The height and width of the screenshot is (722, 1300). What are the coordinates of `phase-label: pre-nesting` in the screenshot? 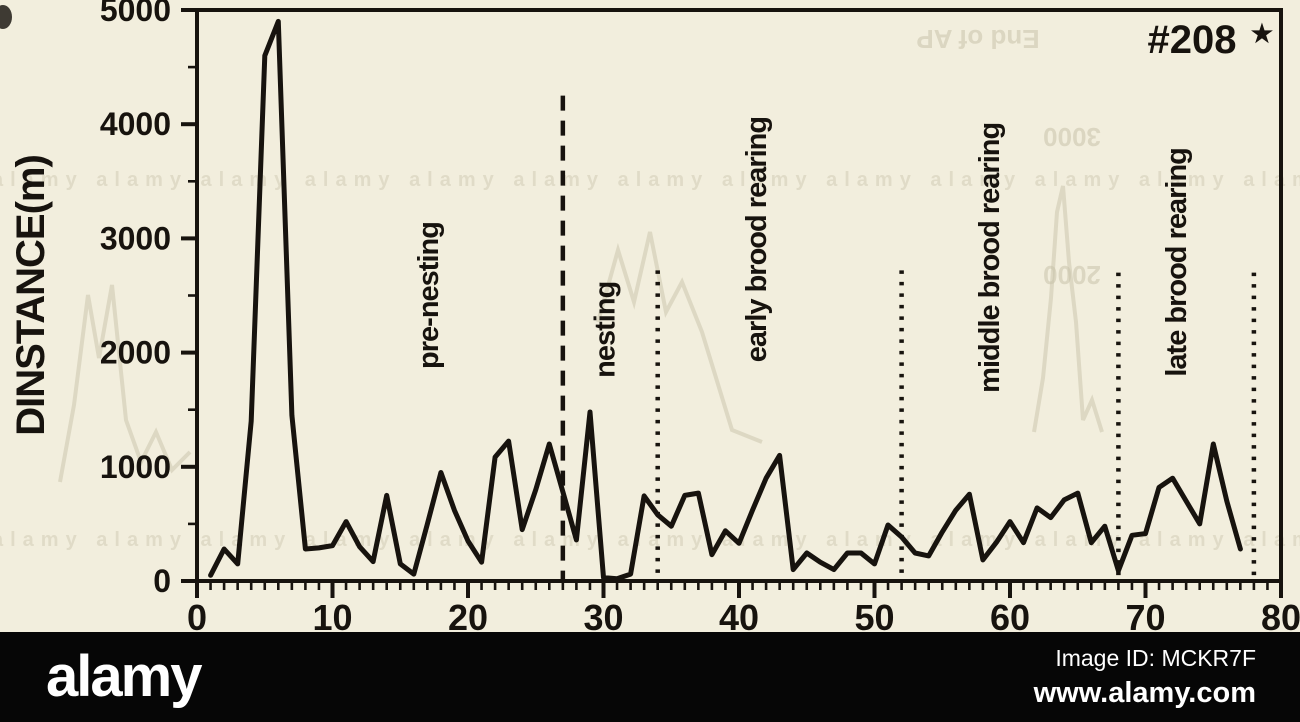 It's located at (429, 295).